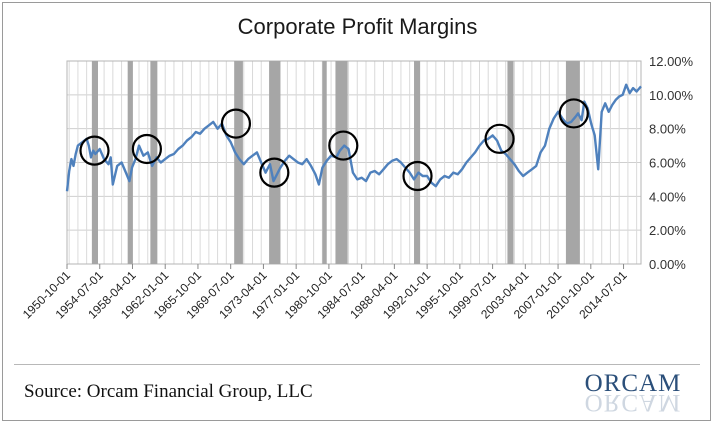 The height and width of the screenshot is (425, 715). I want to click on y-tick-label: 6.00%, so click(667, 163).